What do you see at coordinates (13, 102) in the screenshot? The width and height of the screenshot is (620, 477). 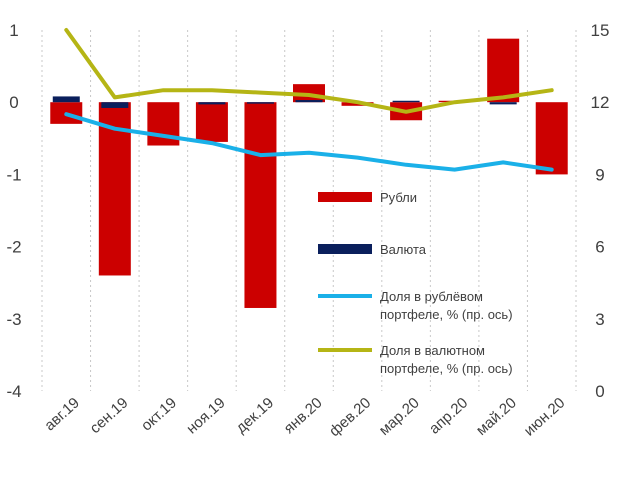 I see `left-tick-label: 0` at bounding box center [13, 102].